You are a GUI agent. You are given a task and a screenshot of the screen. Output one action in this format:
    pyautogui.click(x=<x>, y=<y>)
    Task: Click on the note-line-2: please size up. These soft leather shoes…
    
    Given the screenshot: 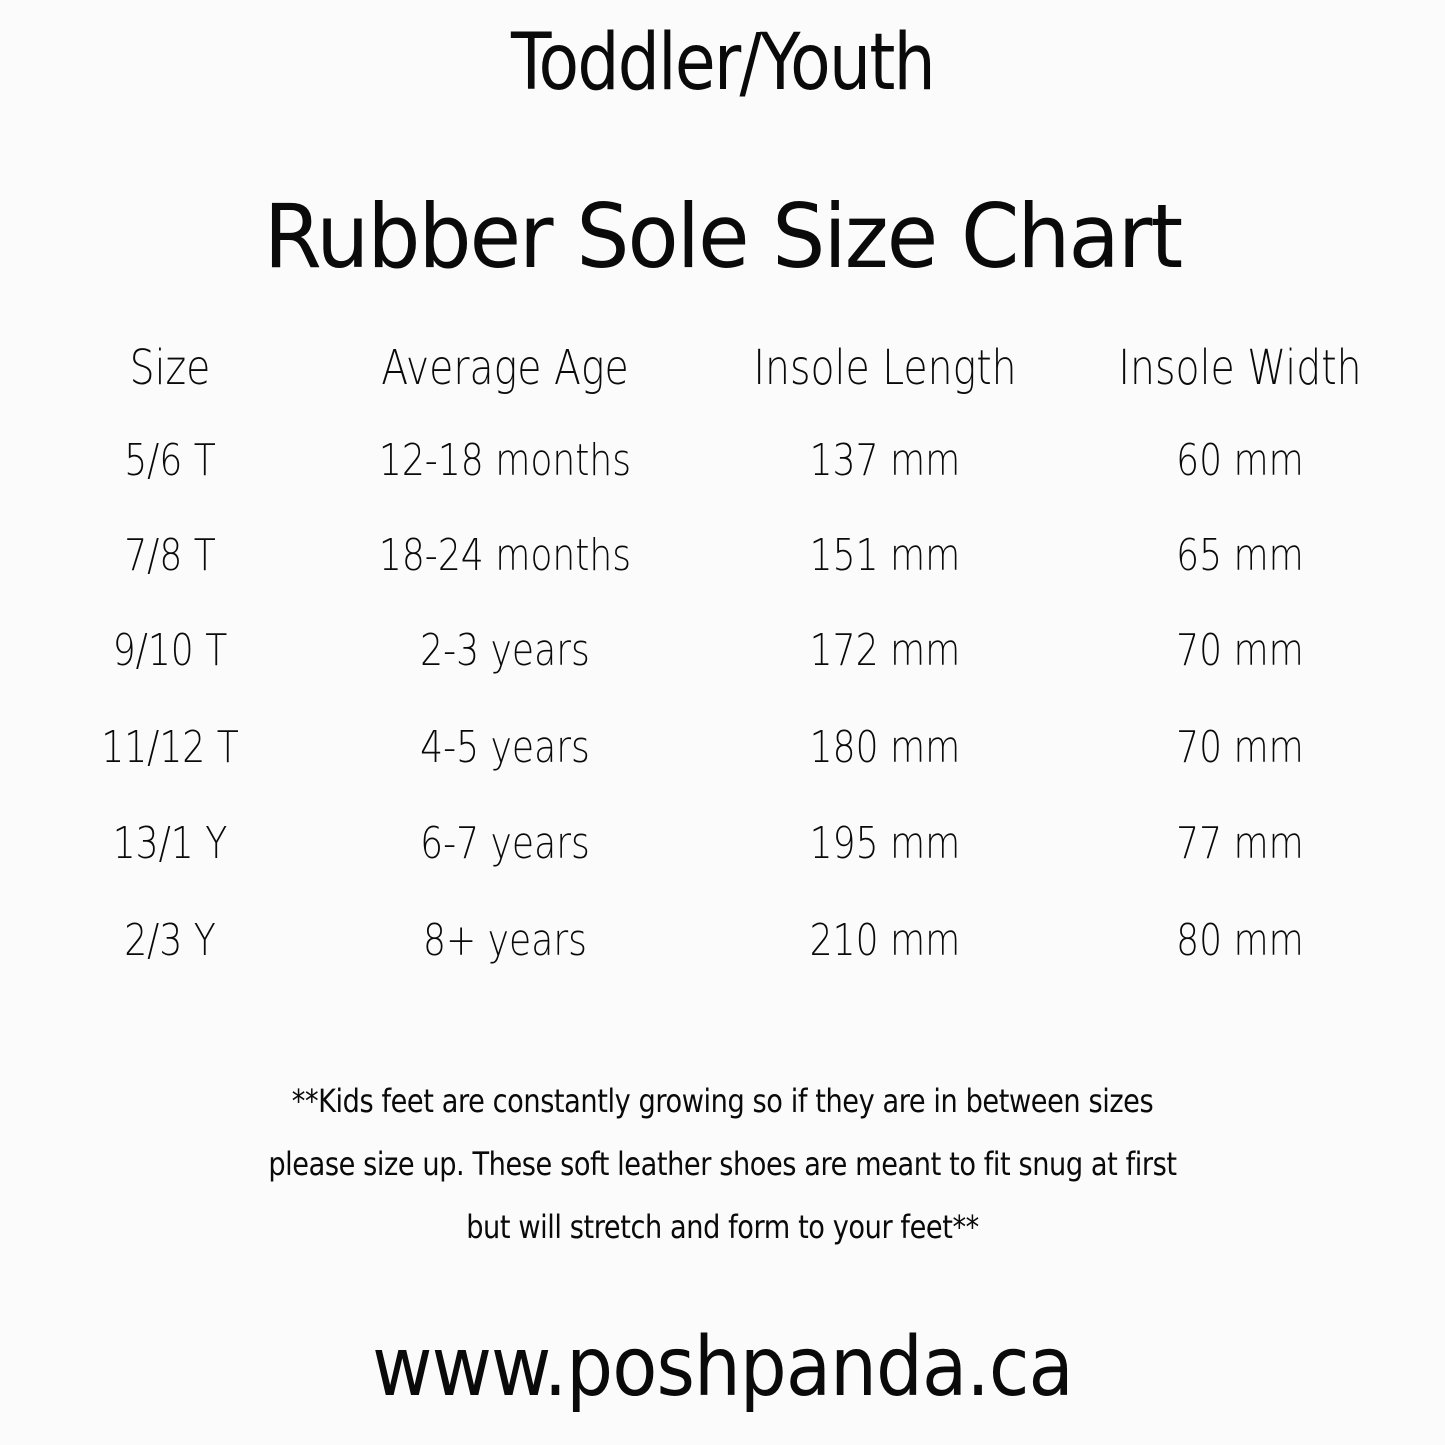 What is the action you would take?
    pyautogui.click(x=722, y=1164)
    